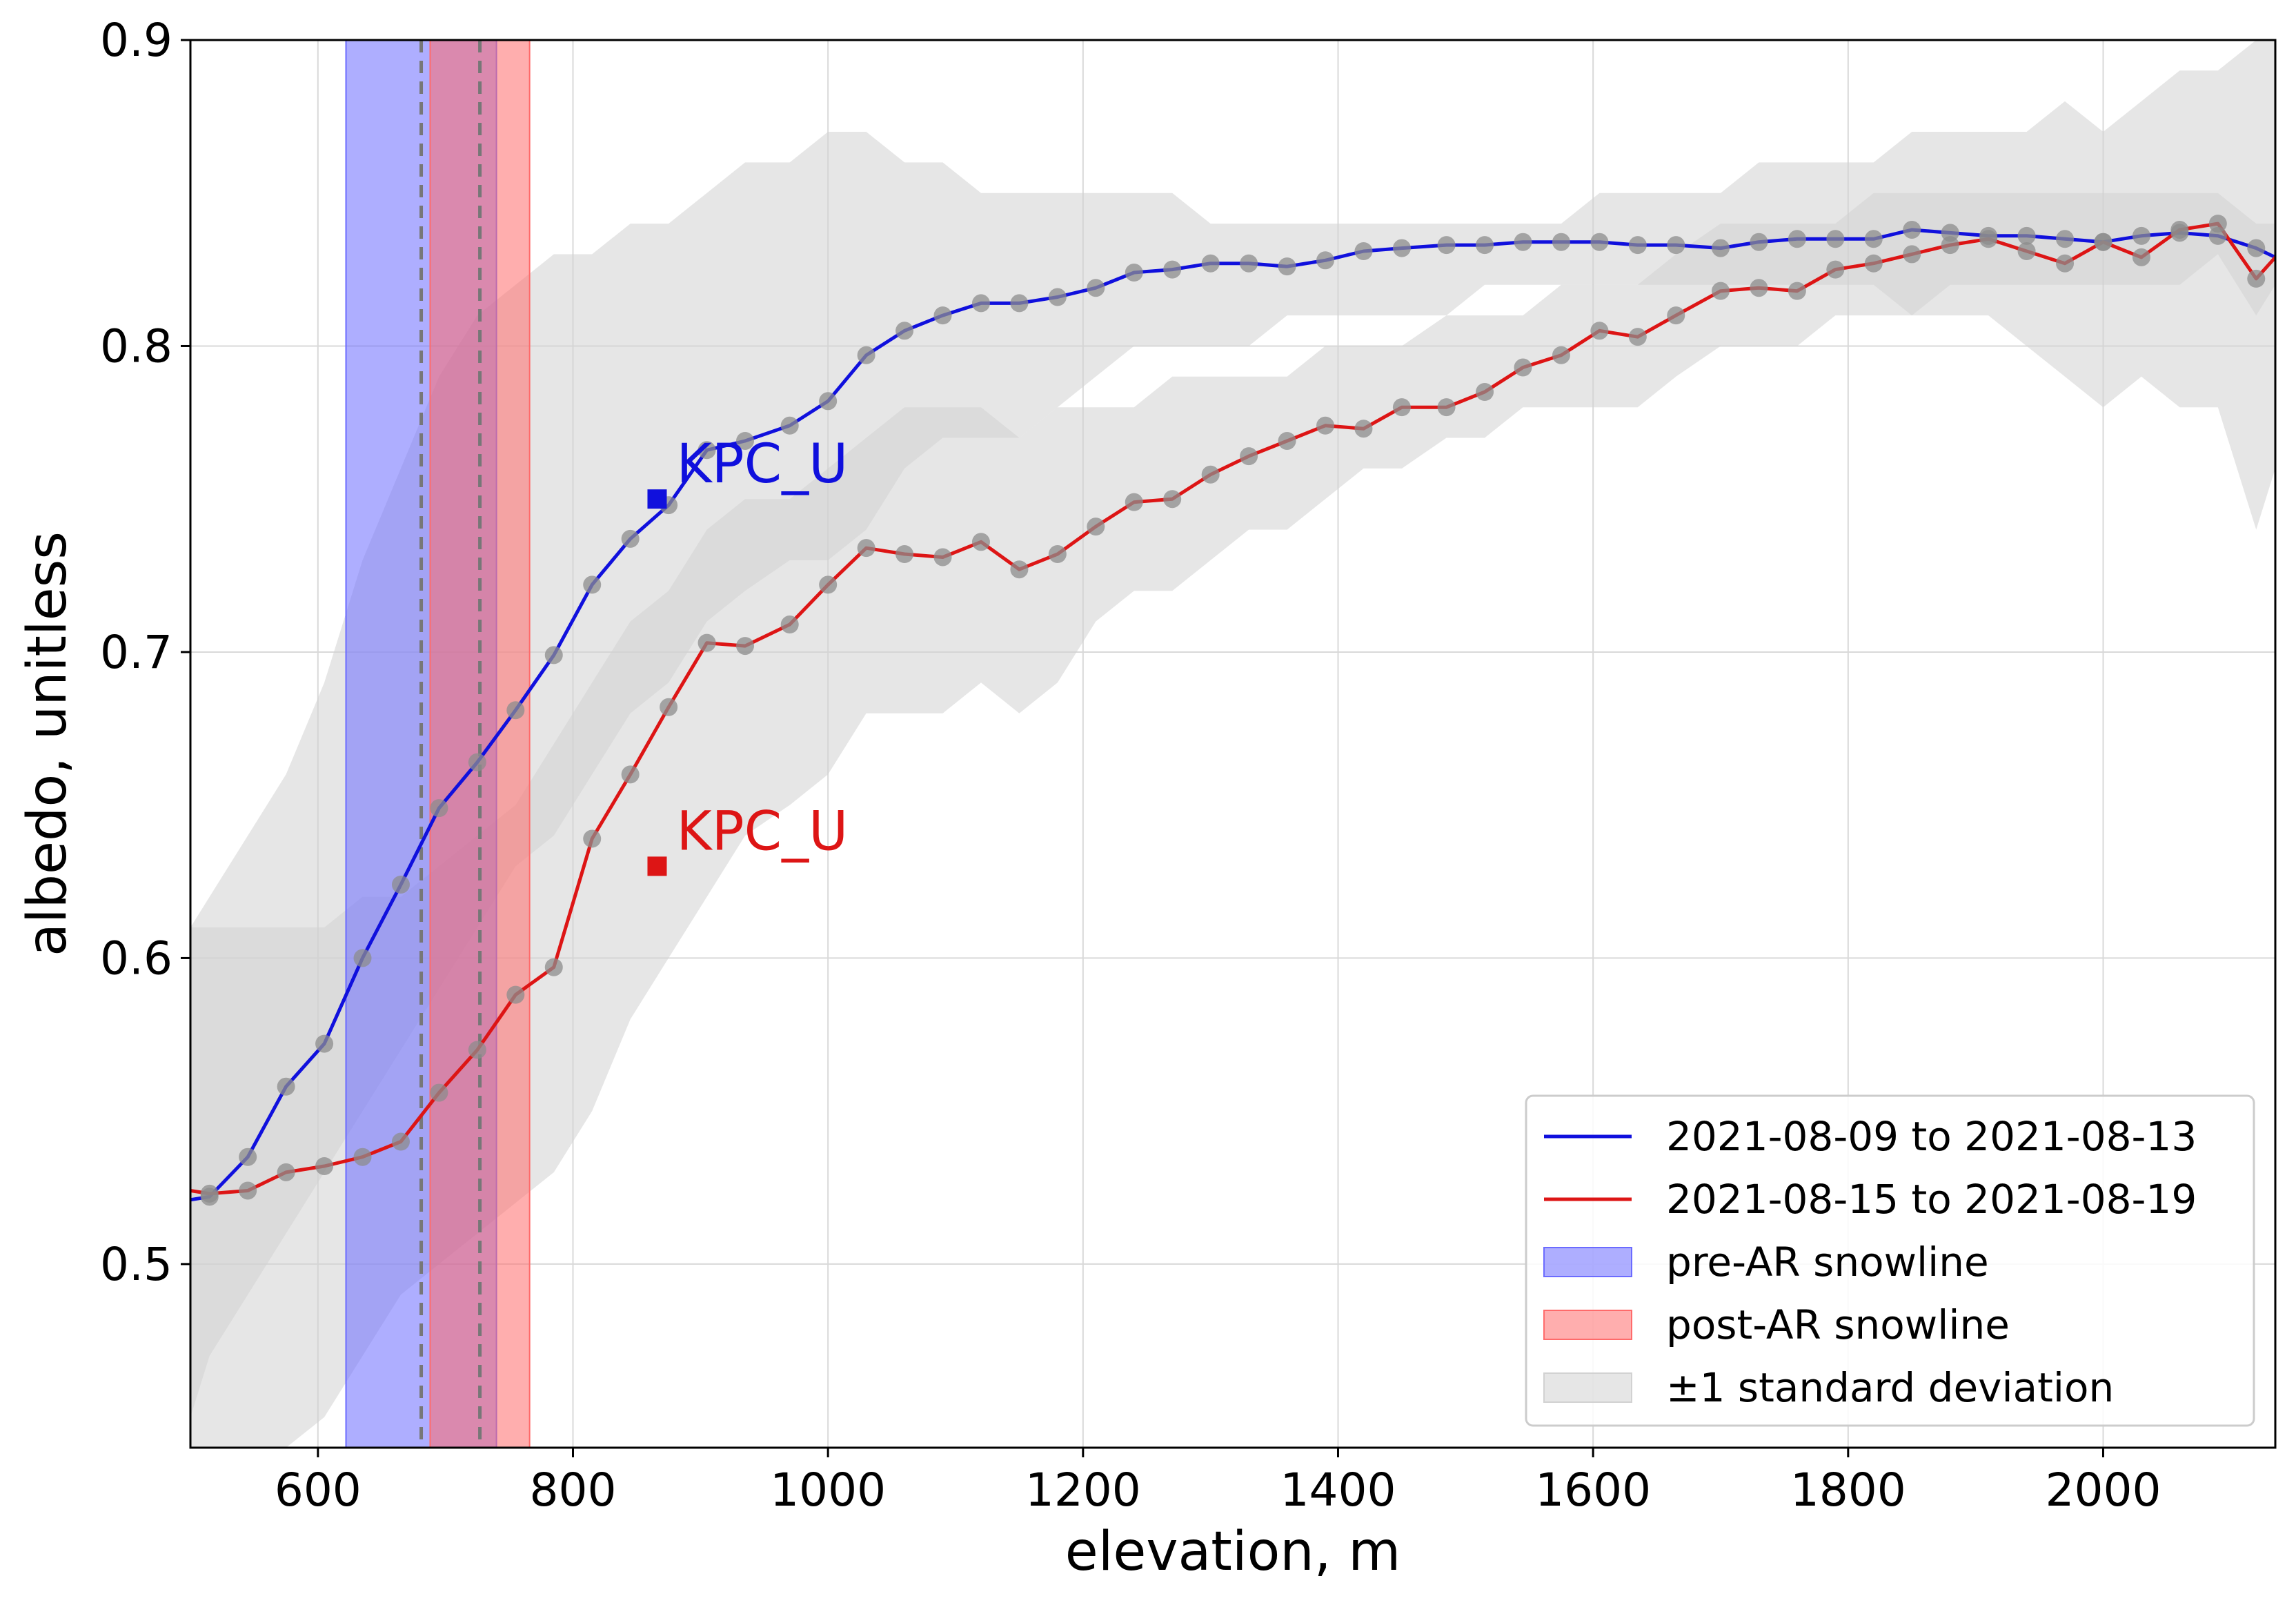 This screenshot has height=1605, width=2296. What do you see at coordinates (1593, 1490) in the screenshot?
I see `x-tick-label: 1600` at bounding box center [1593, 1490].